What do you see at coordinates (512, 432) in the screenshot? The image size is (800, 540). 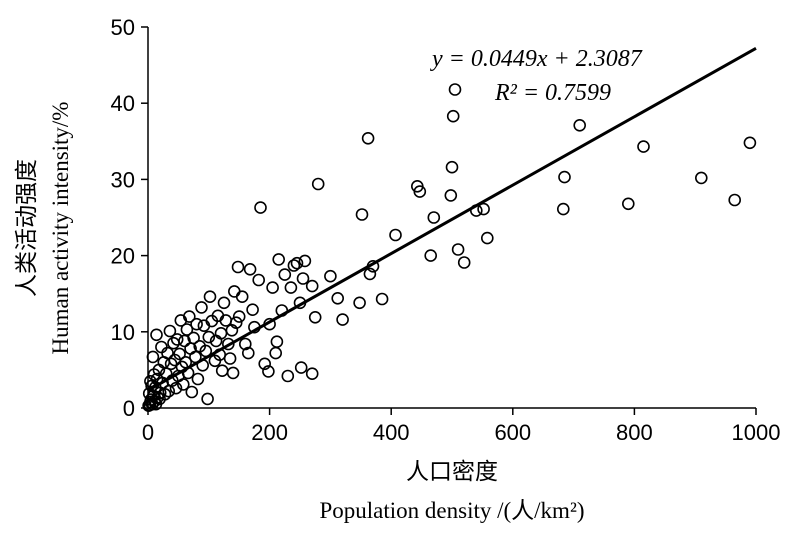 I see `x-tick-label: 600` at bounding box center [512, 432].